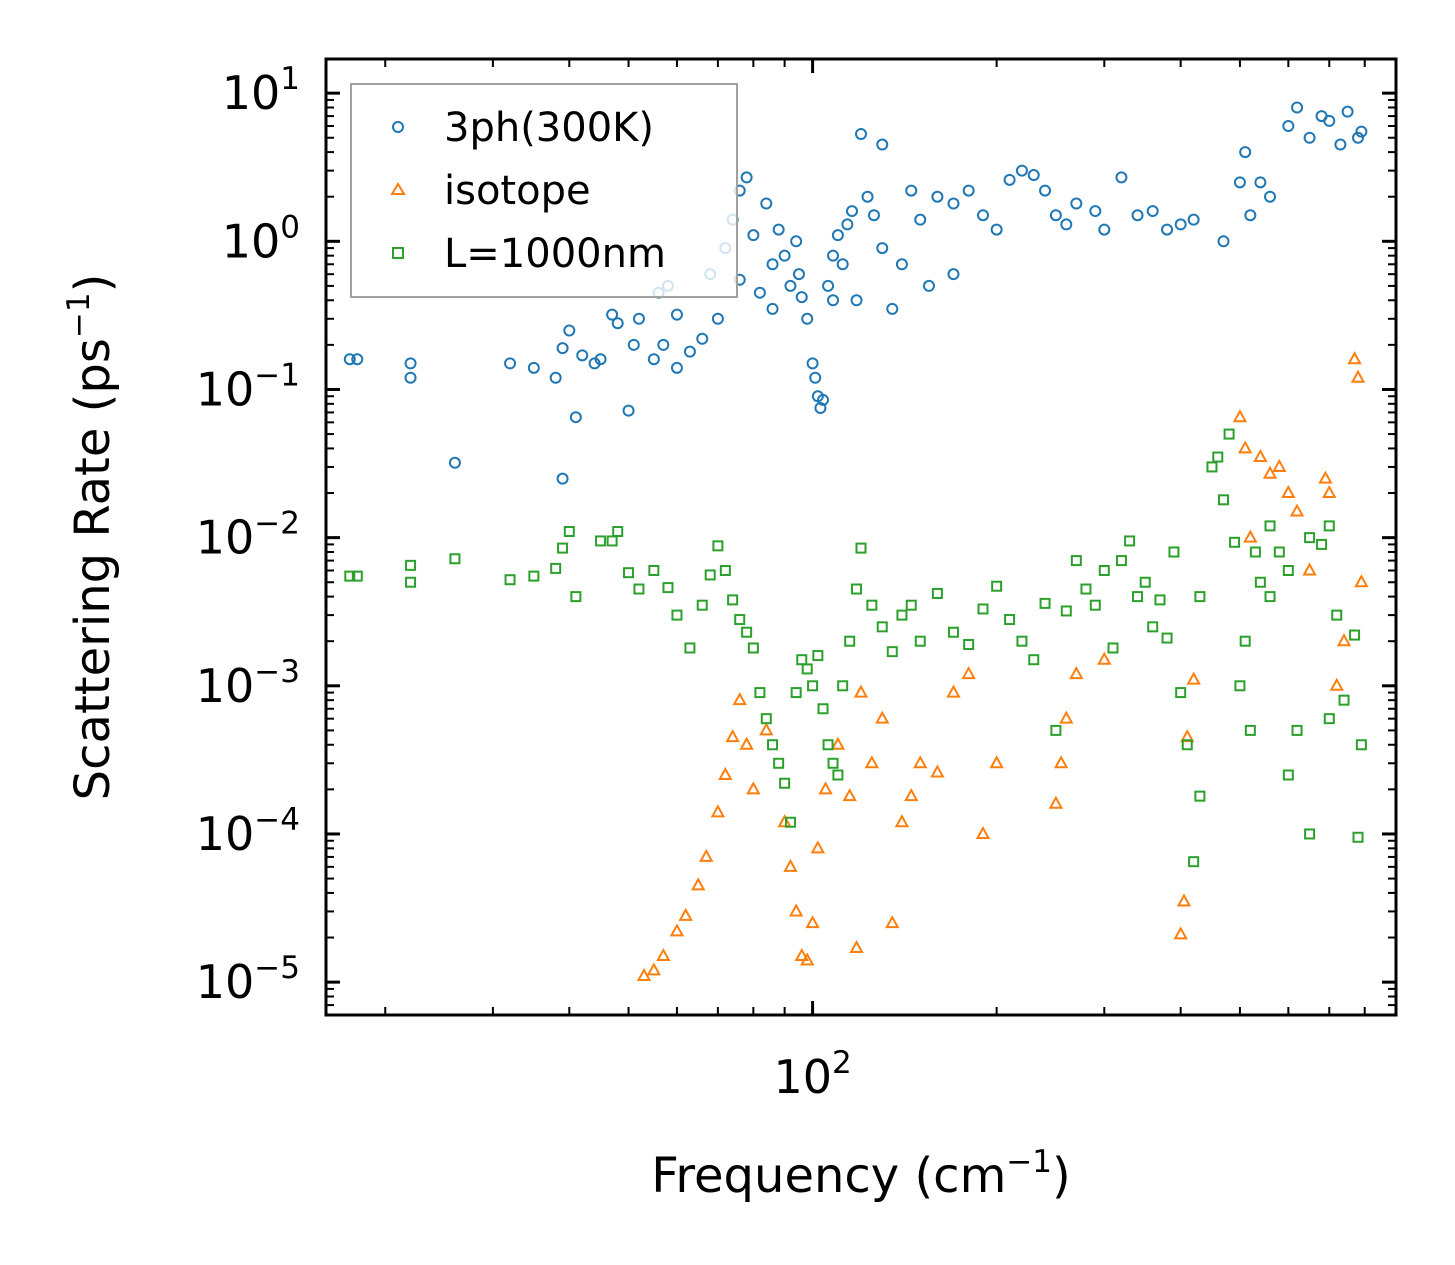 The image size is (1455, 1265). Describe the element at coordinates (261, 238) in the screenshot. I see `y-tick-label: 10⁰` at that location.